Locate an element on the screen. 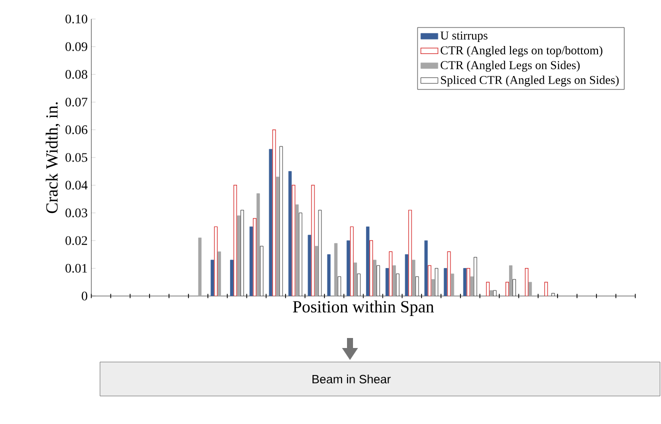 This screenshot has width=661, height=424. y-tick-label: 0.08 is located at coordinates (77, 74).